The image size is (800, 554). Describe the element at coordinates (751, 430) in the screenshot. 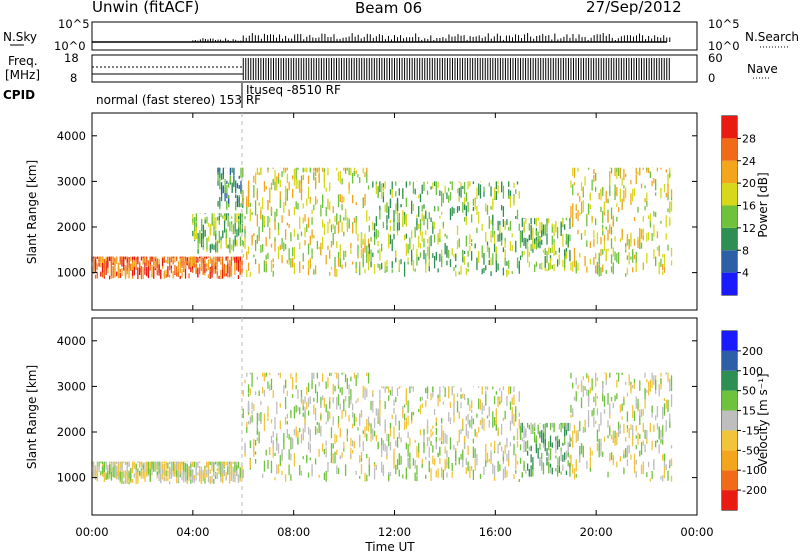

I see `velocity-colorbar-tick-label: -15` at that location.